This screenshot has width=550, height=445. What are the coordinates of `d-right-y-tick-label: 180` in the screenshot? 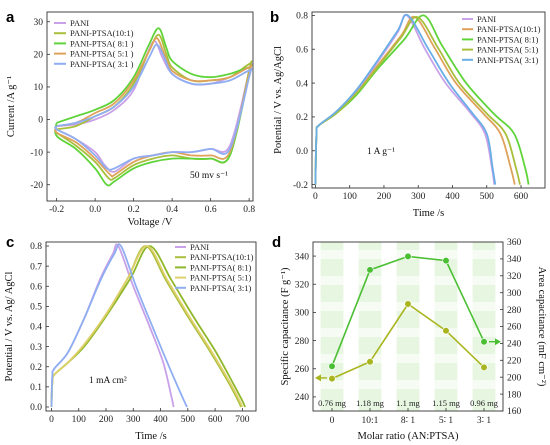 It's located at (514, 395).